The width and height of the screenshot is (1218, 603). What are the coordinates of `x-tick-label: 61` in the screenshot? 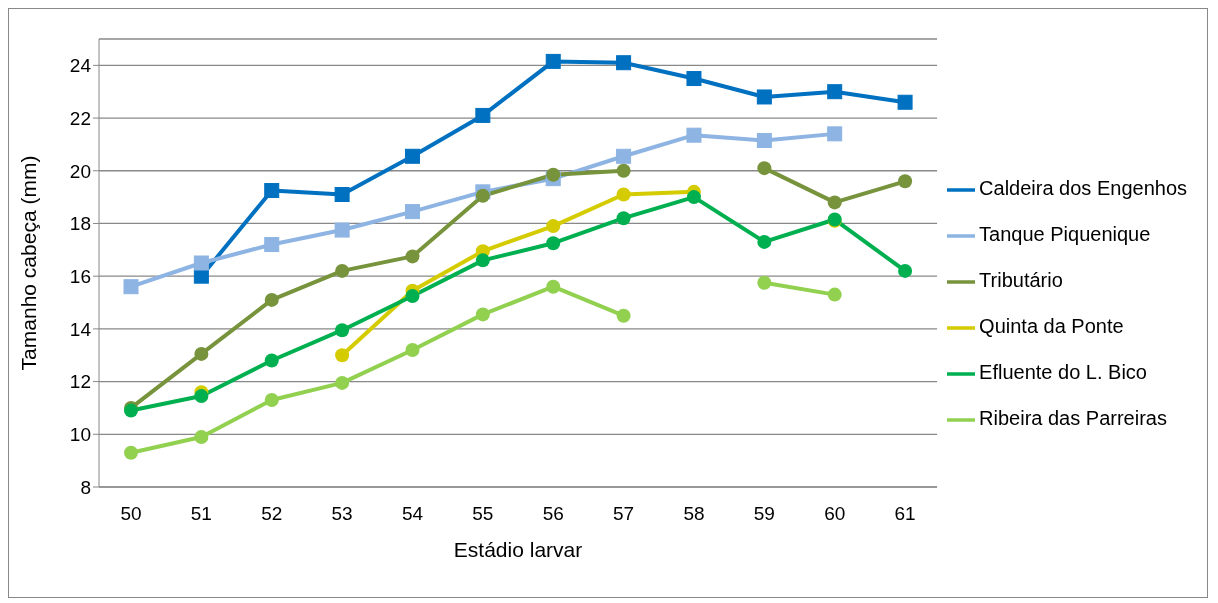 It's located at (905, 514).